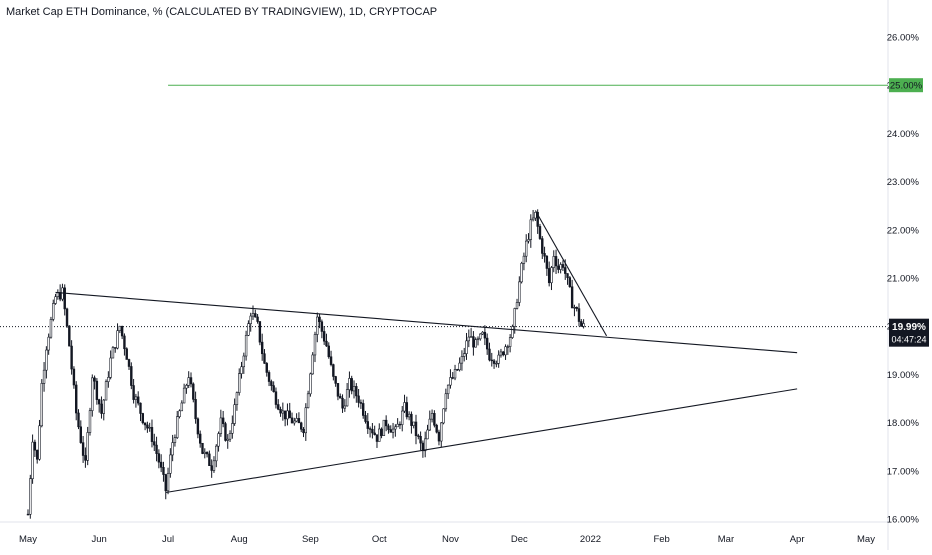  I want to click on y-tick-label: 24.00%, so click(903, 134).